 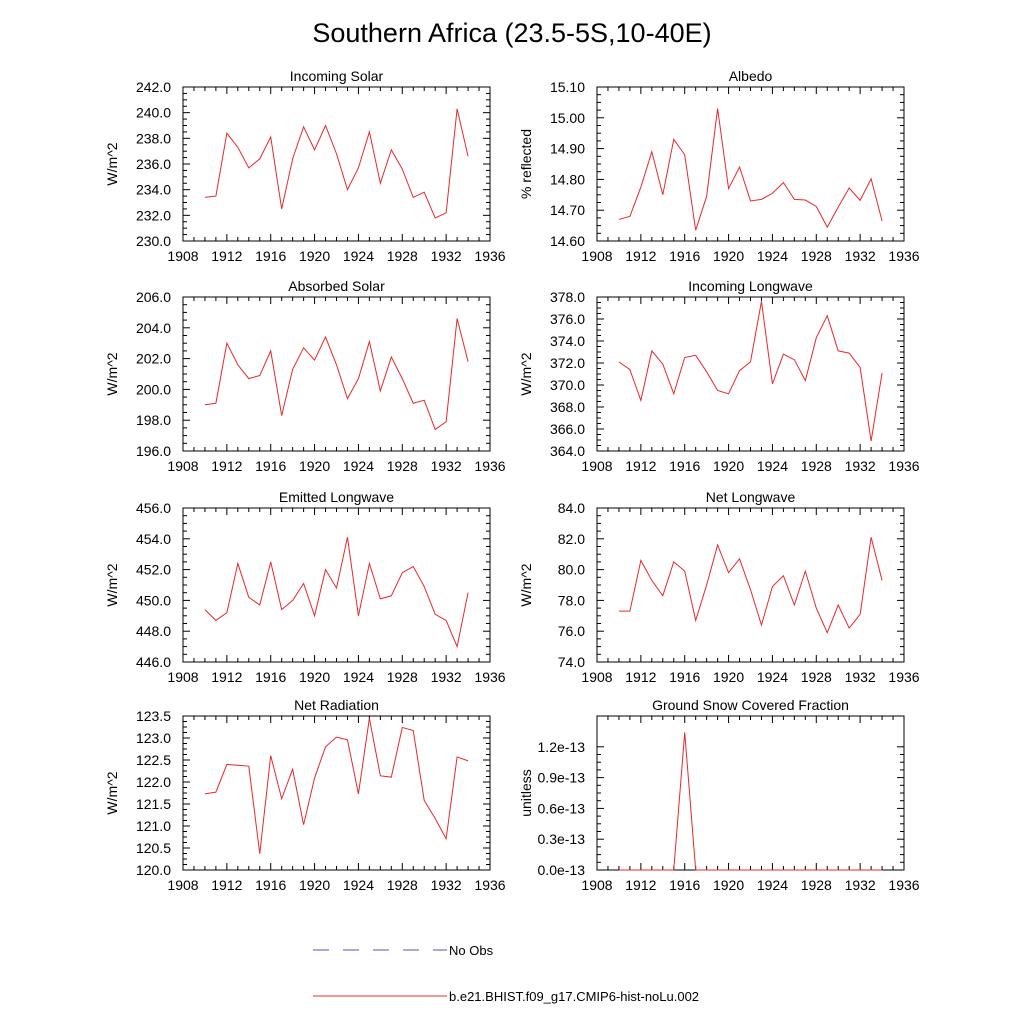 What do you see at coordinates (153, 297) in the screenshot?
I see `y-tick-label: 206.0` at bounding box center [153, 297].